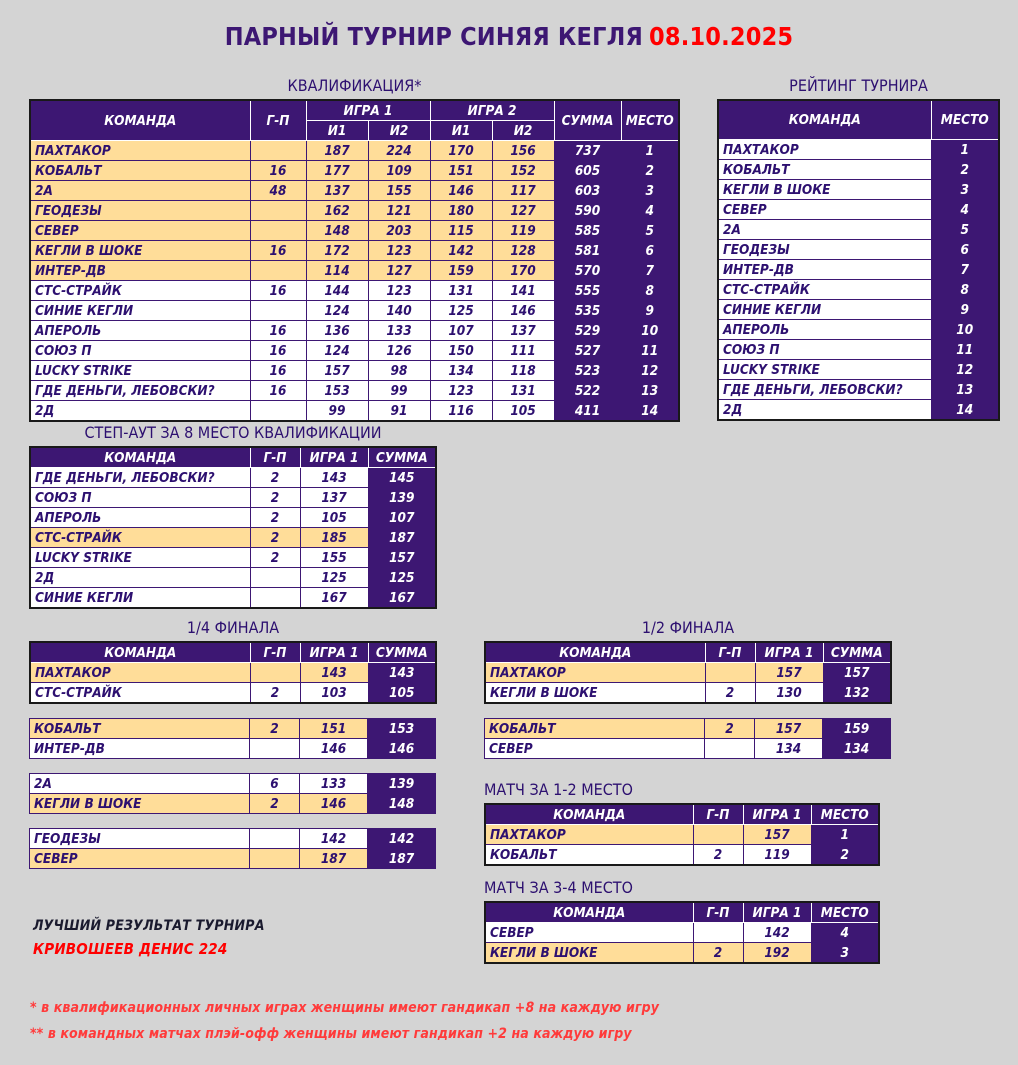  What do you see at coordinates (461, 330) in the screenshot?
I see `cell-game2-i1: 107` at bounding box center [461, 330].